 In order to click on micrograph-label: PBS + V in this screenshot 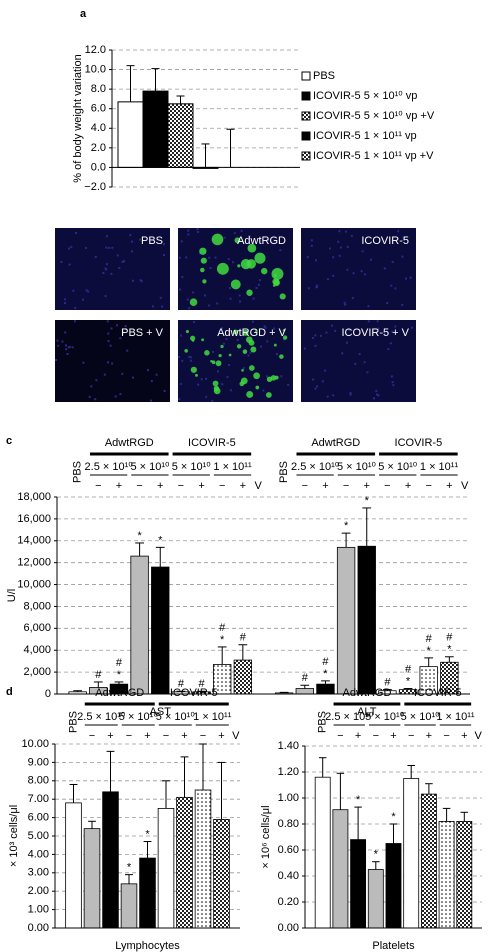, I will do `click(142, 333)`.